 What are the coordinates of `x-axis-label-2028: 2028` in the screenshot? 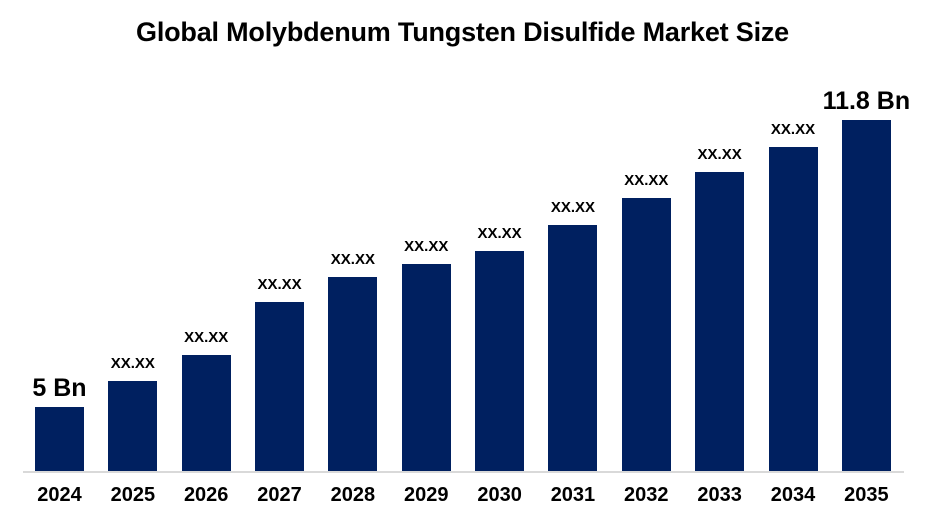 It's located at (353, 495).